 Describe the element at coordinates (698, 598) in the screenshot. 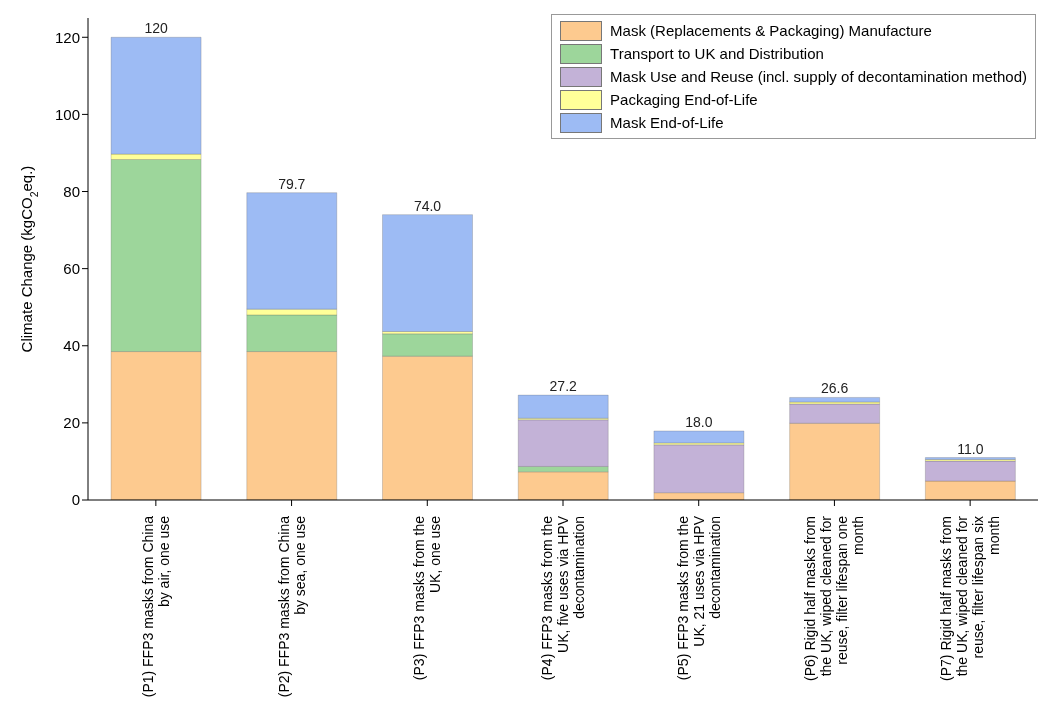

I see `x-tick-label: (P5) FFP3 masks from the UK, 21 uses via HPV decontamination` at that location.